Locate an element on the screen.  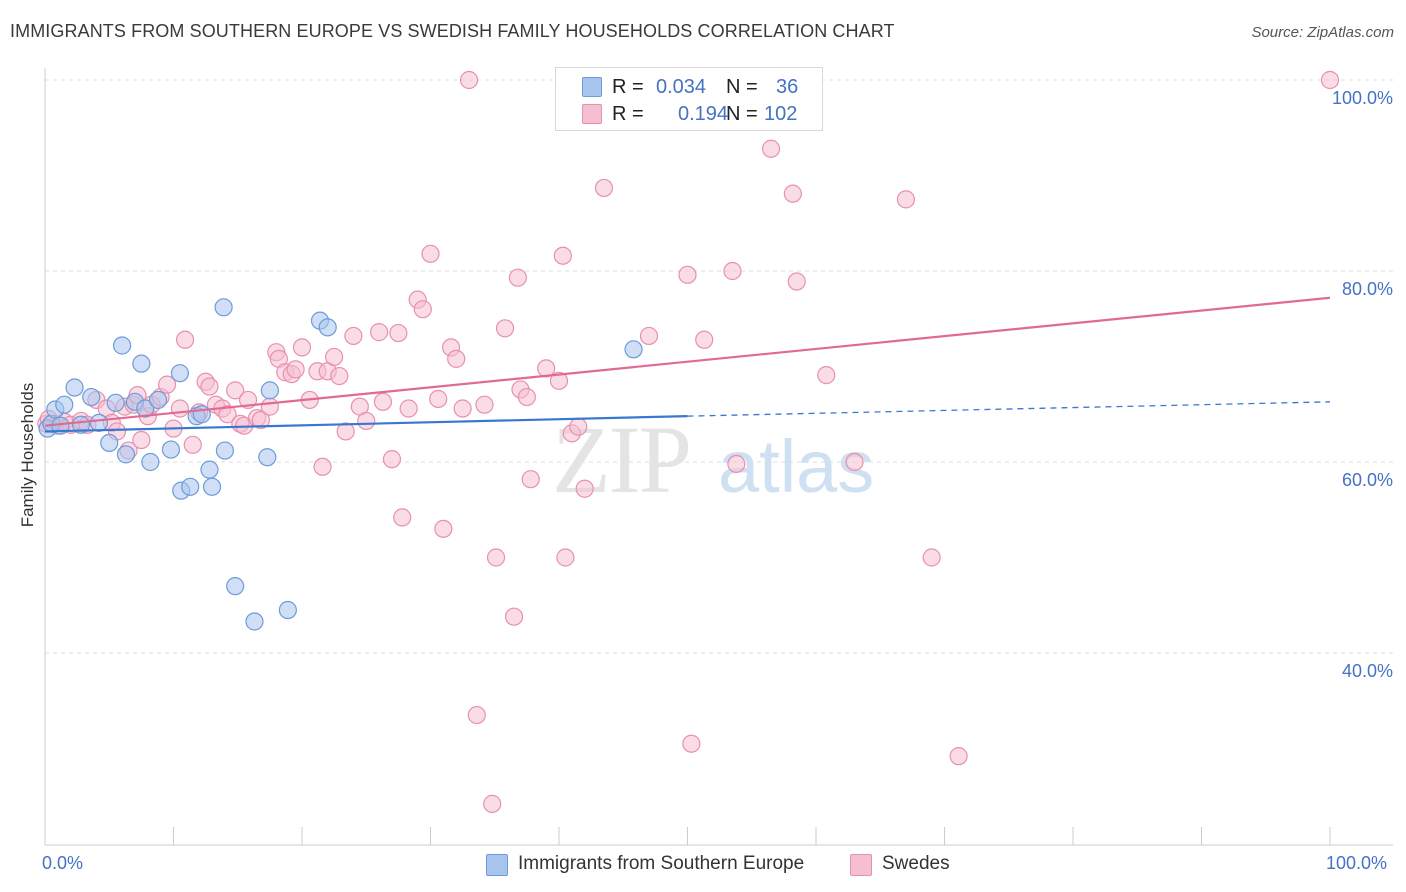
y-tick-label: 60.0% is located at coordinates (1367, 480).